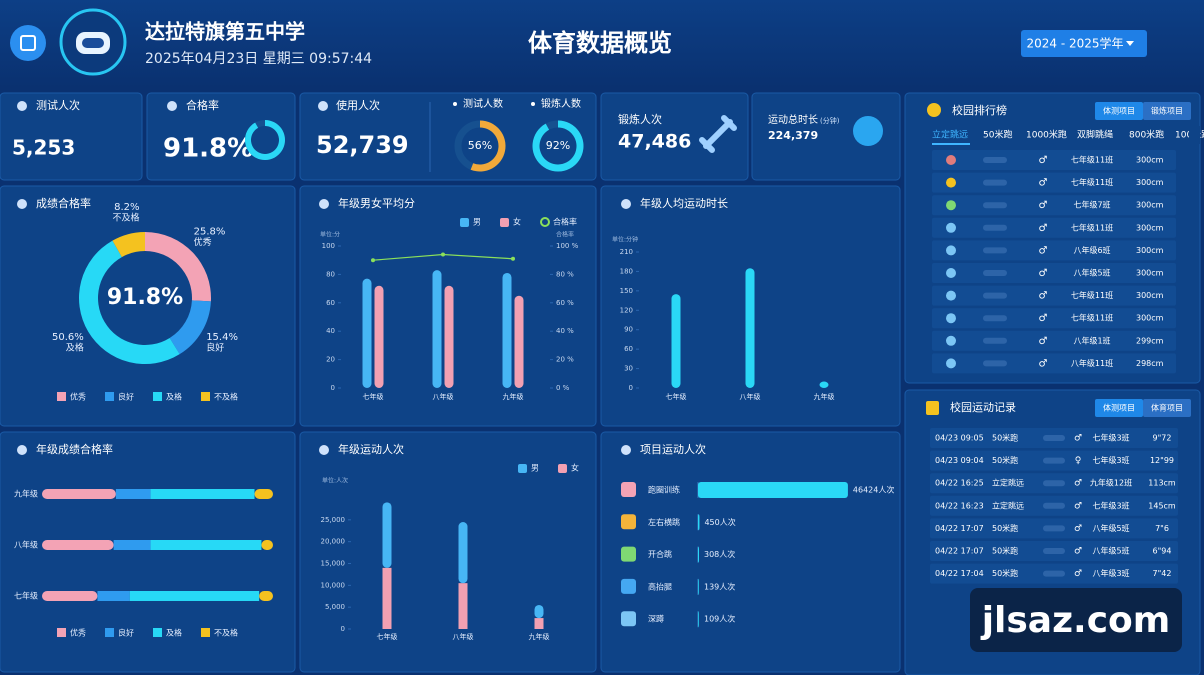 This screenshot has height=675, width=1204. What do you see at coordinates (43, 148) in the screenshot?
I see `stat-value: 5,253` at bounding box center [43, 148].